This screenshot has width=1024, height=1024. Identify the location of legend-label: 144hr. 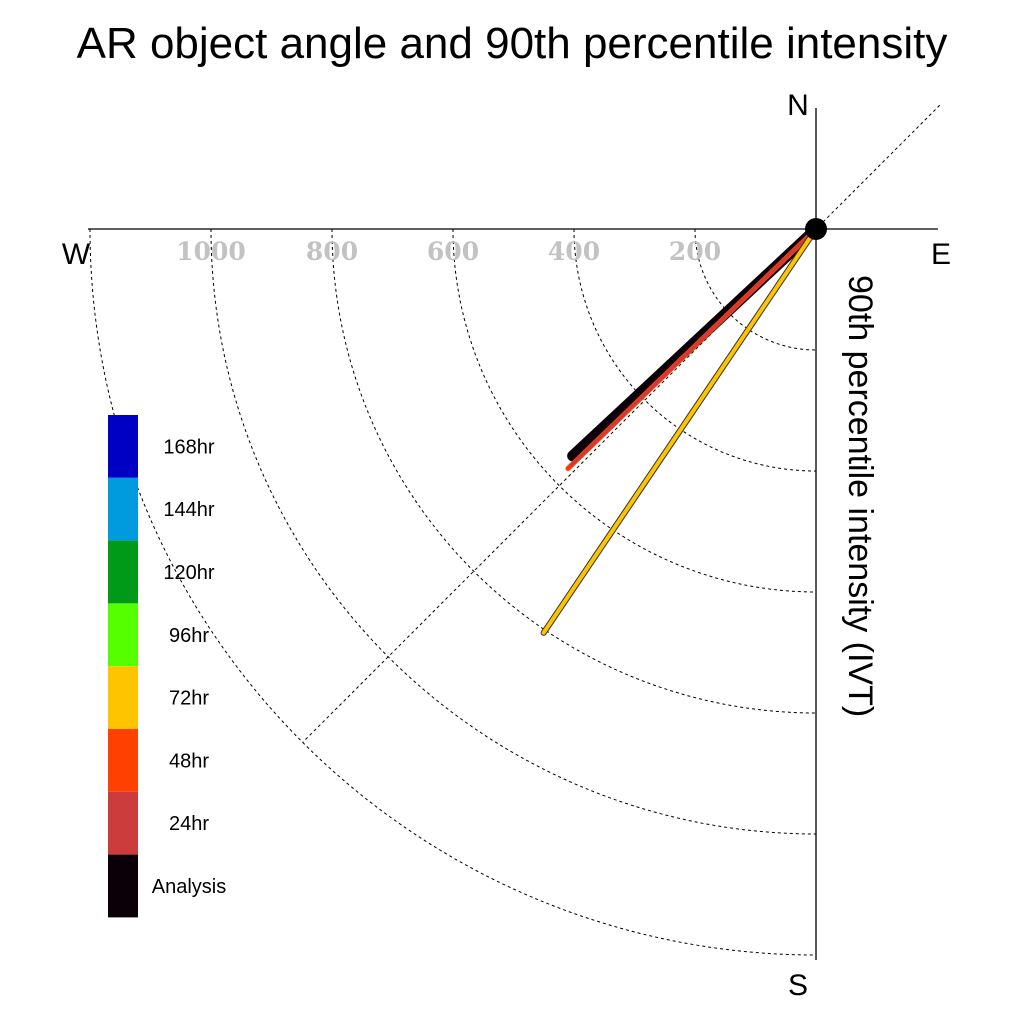
(188, 510).